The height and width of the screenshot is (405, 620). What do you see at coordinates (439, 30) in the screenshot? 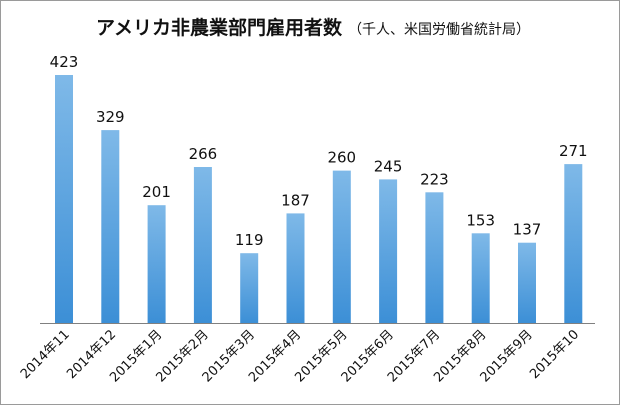
I see `chart-subtitle: （千人、米国労働省統計局）` at bounding box center [439, 30].